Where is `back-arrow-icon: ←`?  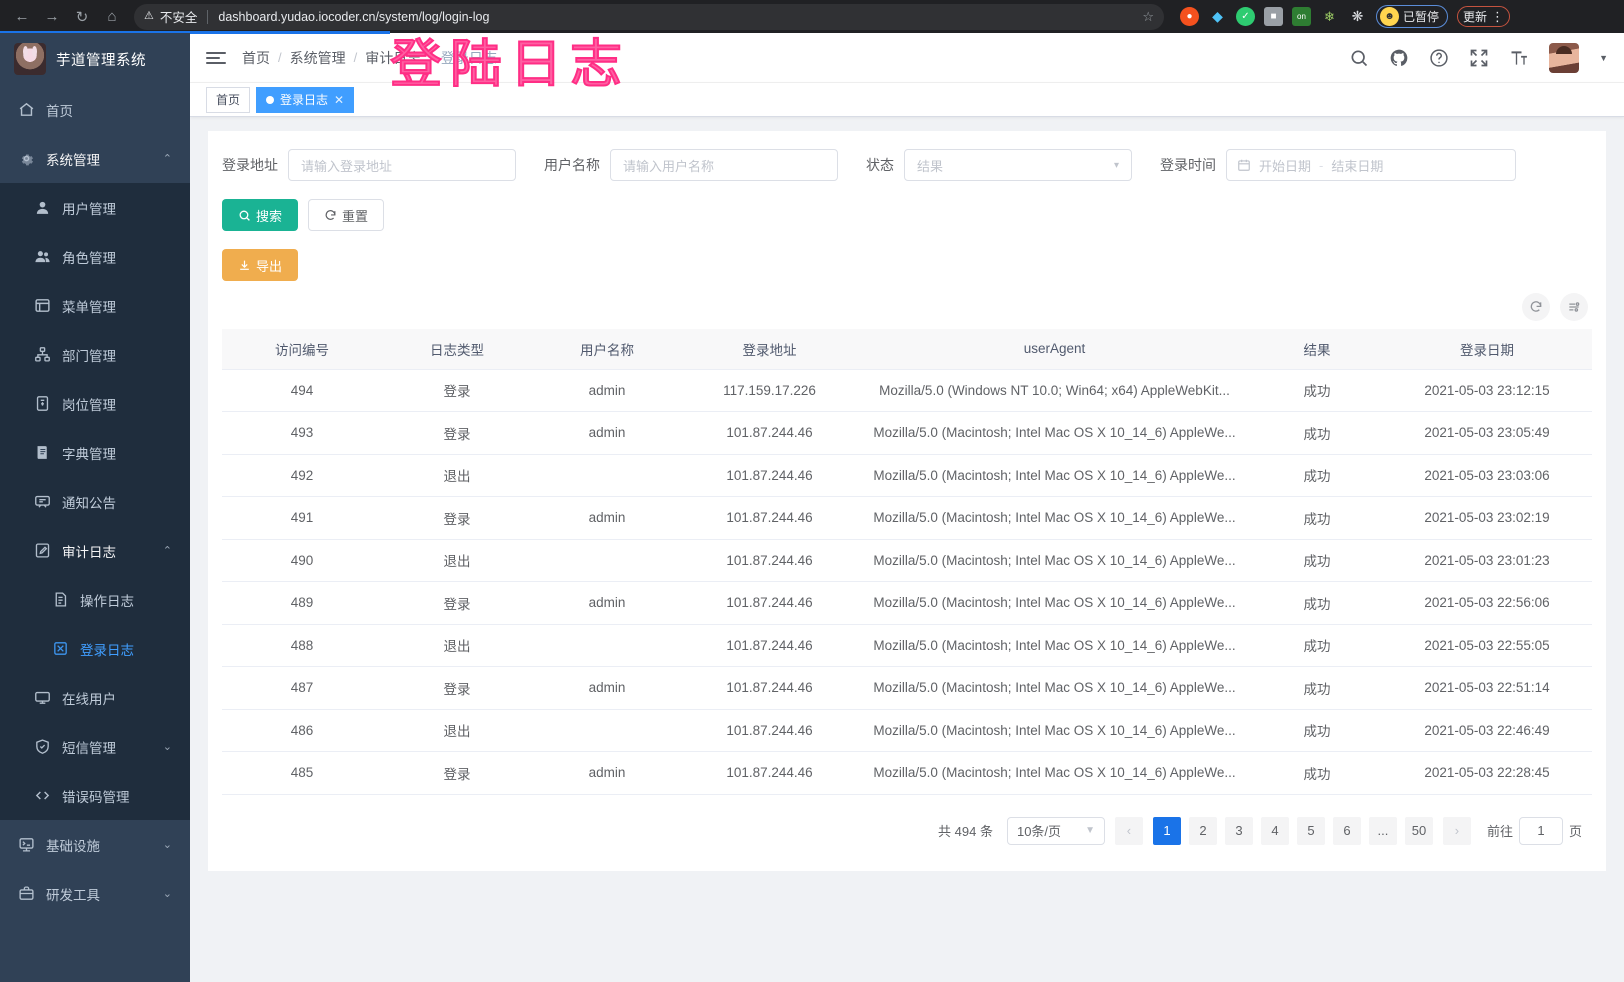
back-arrow-icon: ← is located at coordinates (22, 16).